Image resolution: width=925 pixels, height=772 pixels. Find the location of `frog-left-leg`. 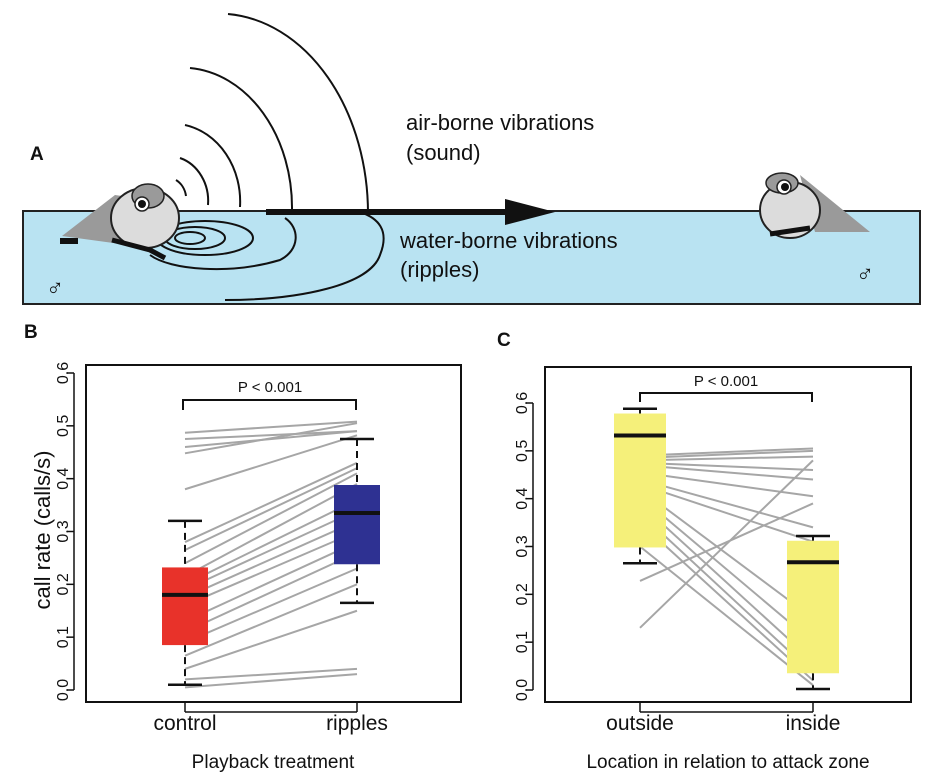

frog-left-leg is located at coordinates (69, 241).